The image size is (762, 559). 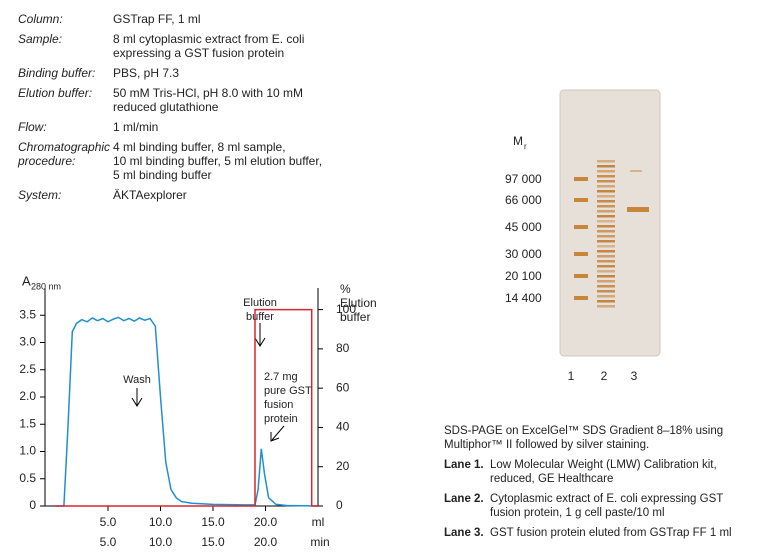 What do you see at coordinates (319, 542) in the screenshot?
I see `x2-unit: min` at bounding box center [319, 542].